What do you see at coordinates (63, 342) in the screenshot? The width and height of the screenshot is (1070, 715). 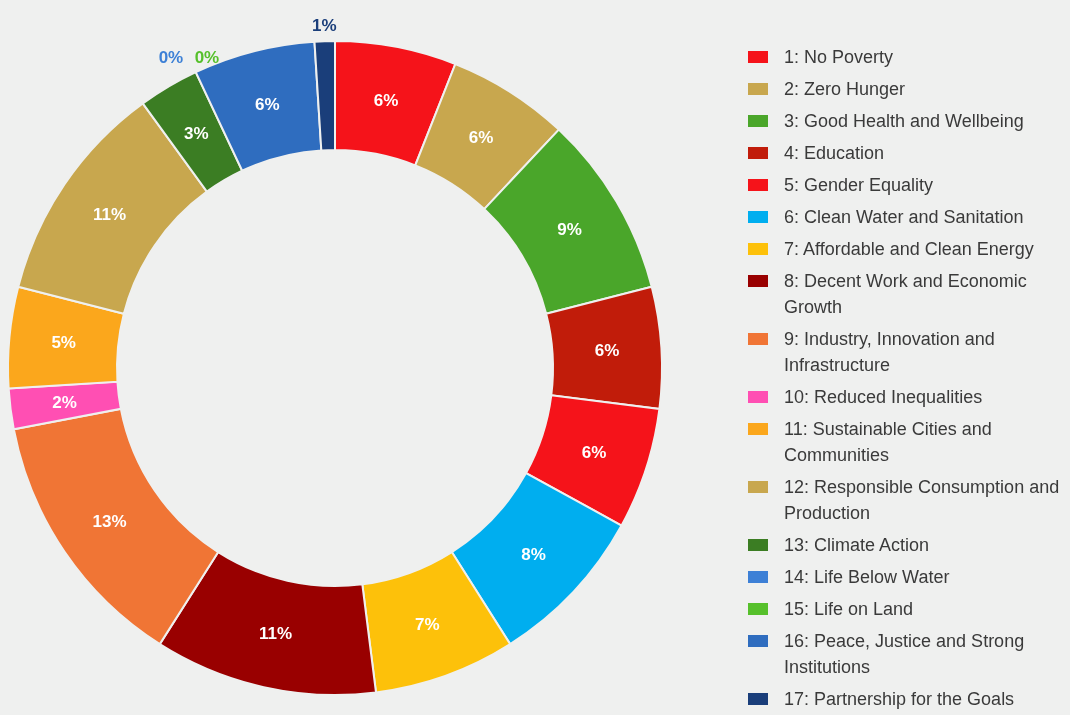 I see `data-label: 5%` at bounding box center [63, 342].